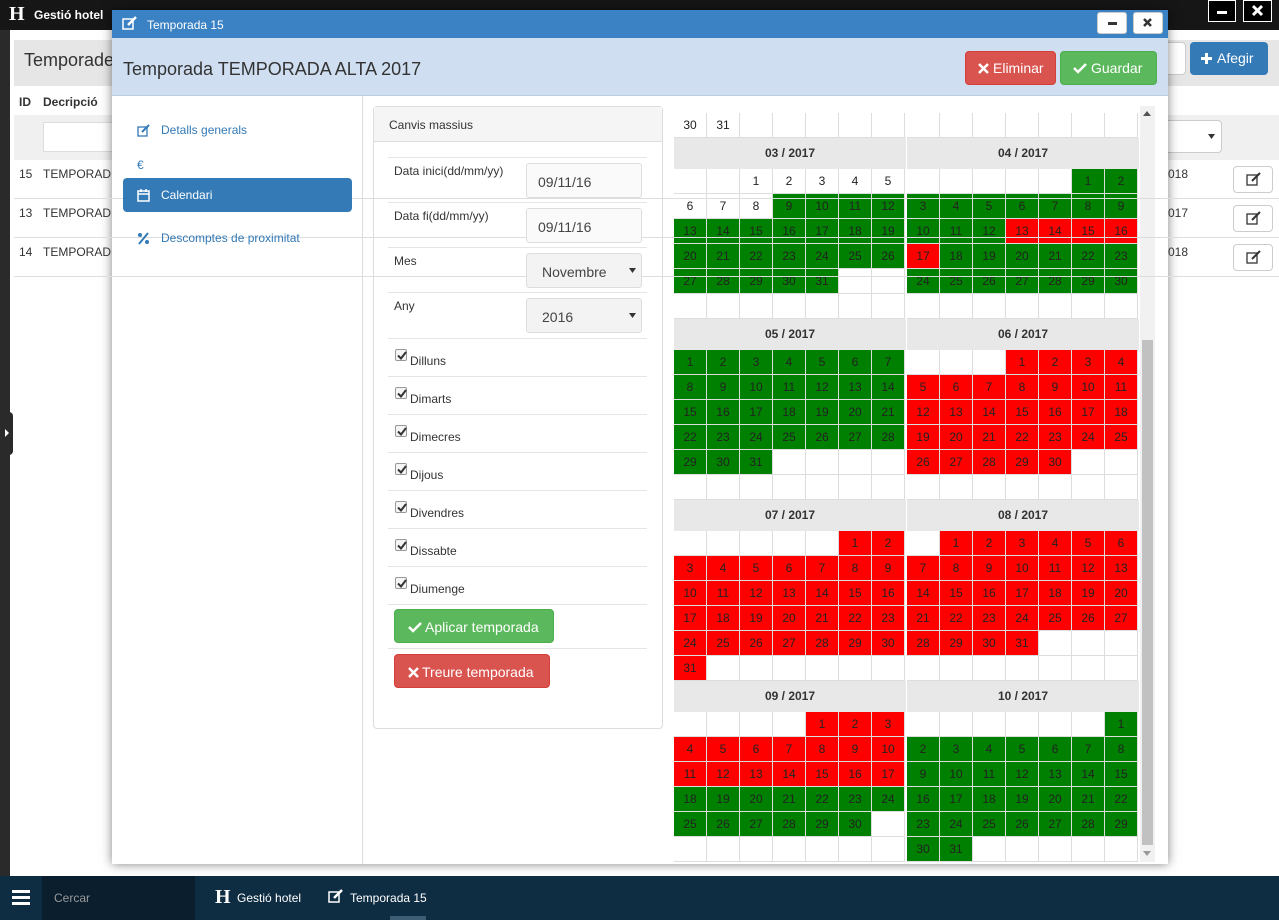 This screenshot has height=920, width=1279. I want to click on text-input: 09/11/16, so click(584, 180).